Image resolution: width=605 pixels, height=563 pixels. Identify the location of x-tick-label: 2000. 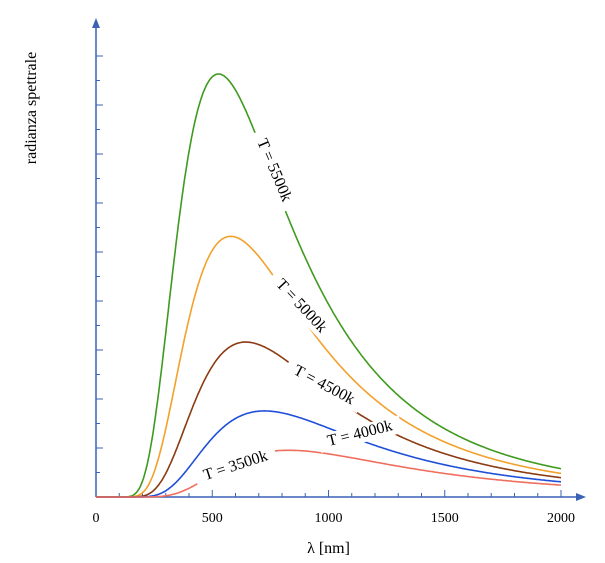
(561, 518).